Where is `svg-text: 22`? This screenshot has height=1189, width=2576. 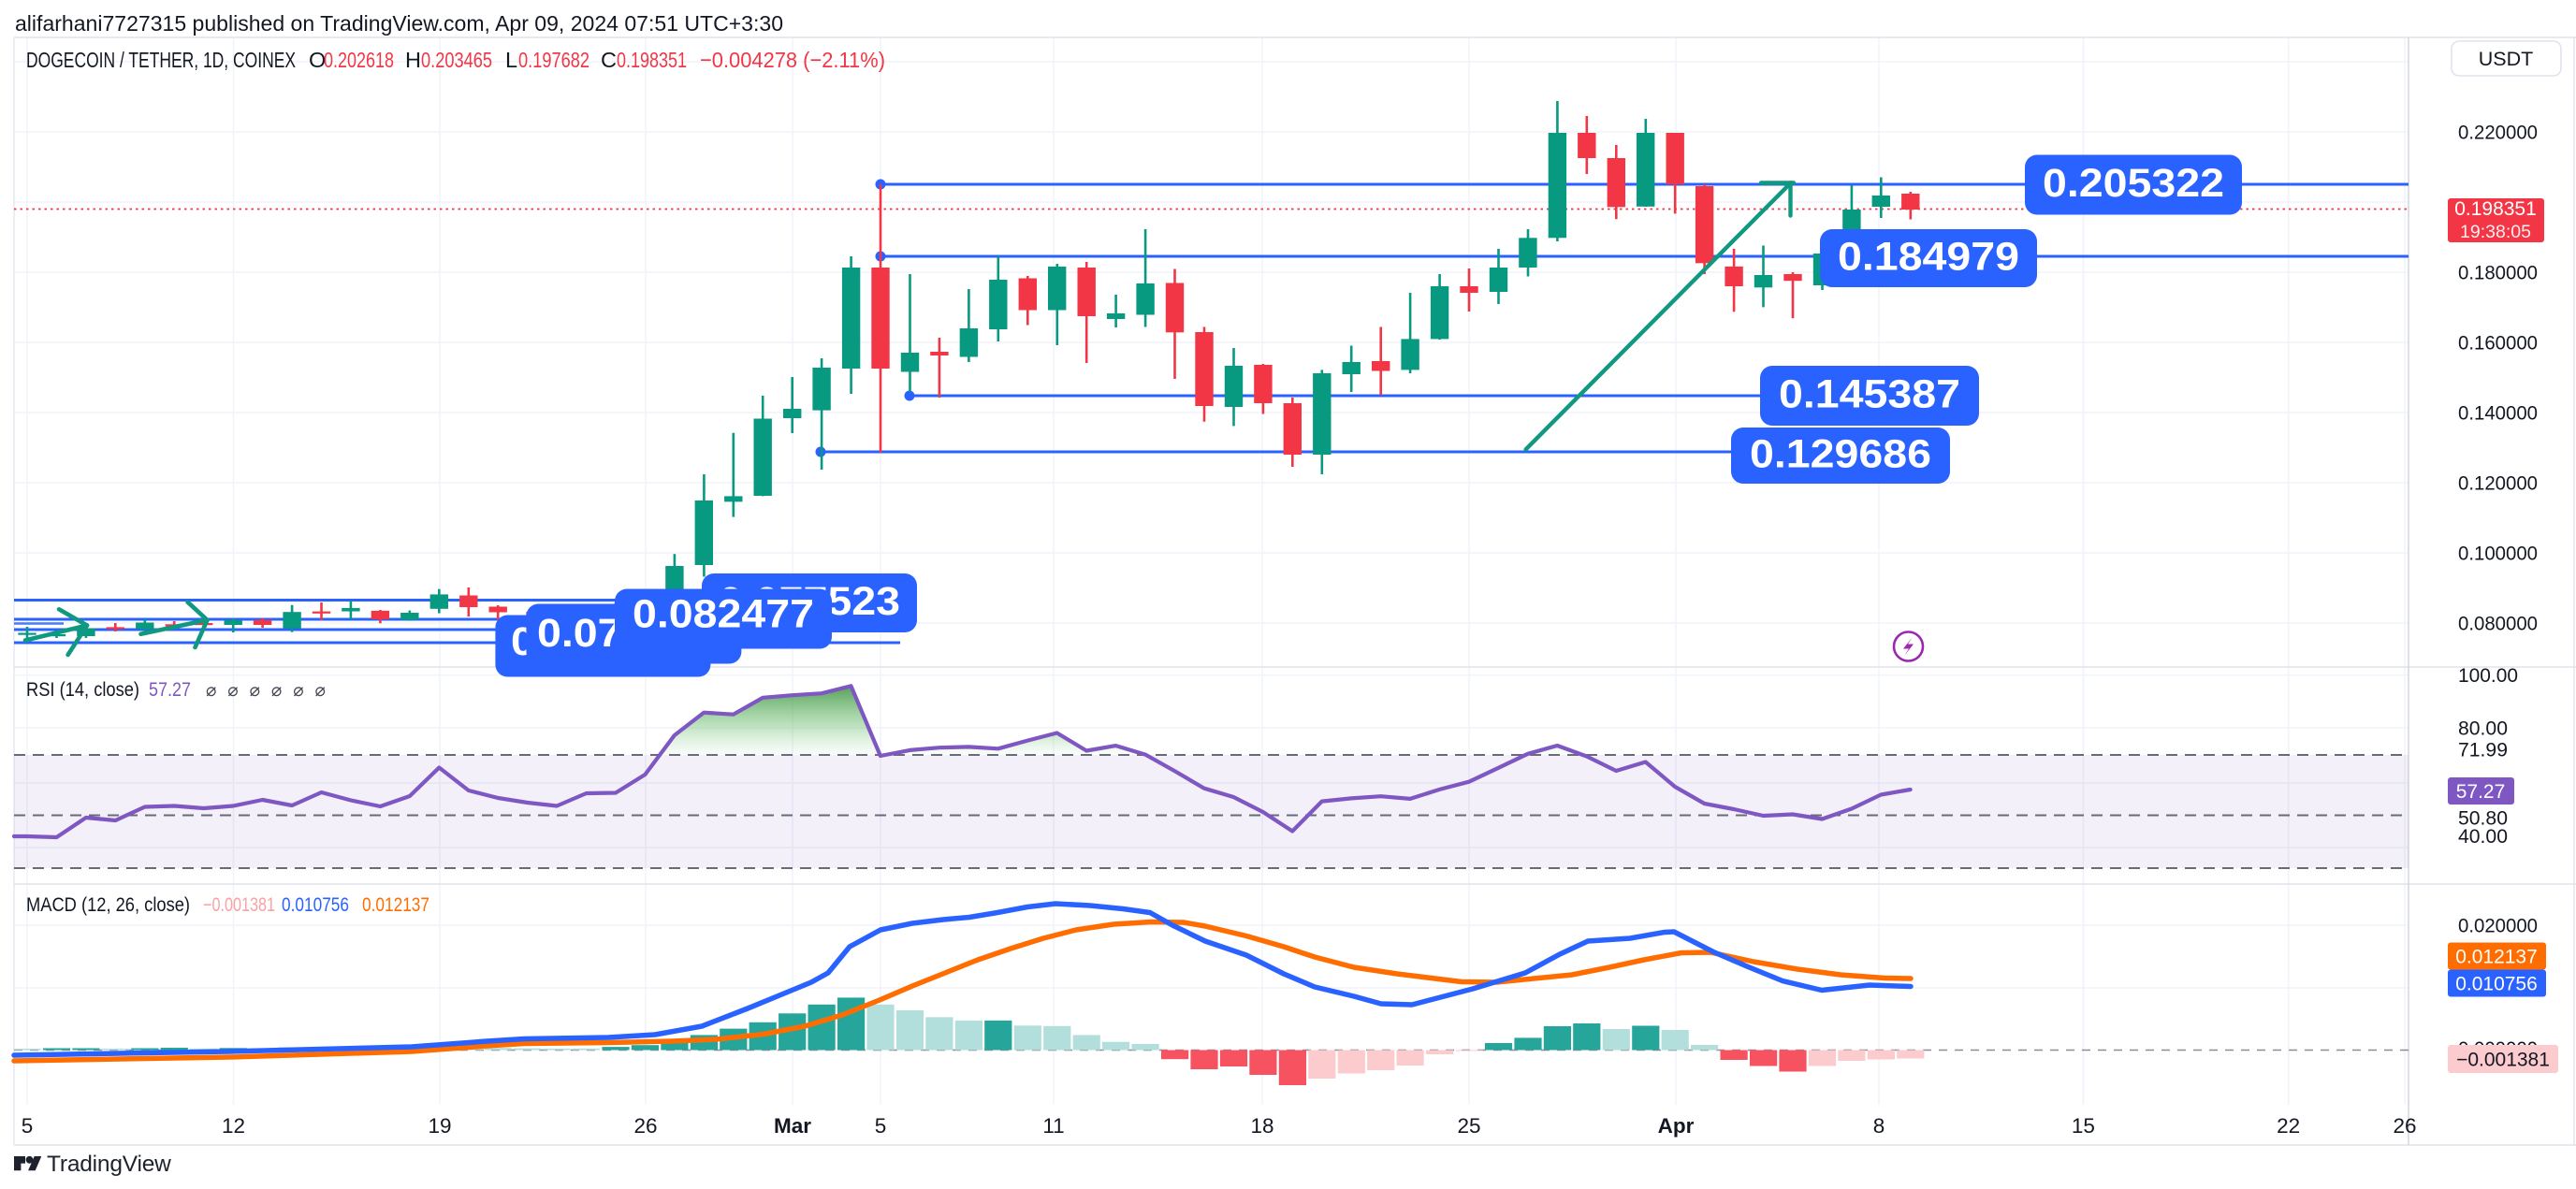 svg-text: 22 is located at coordinates (2288, 1126).